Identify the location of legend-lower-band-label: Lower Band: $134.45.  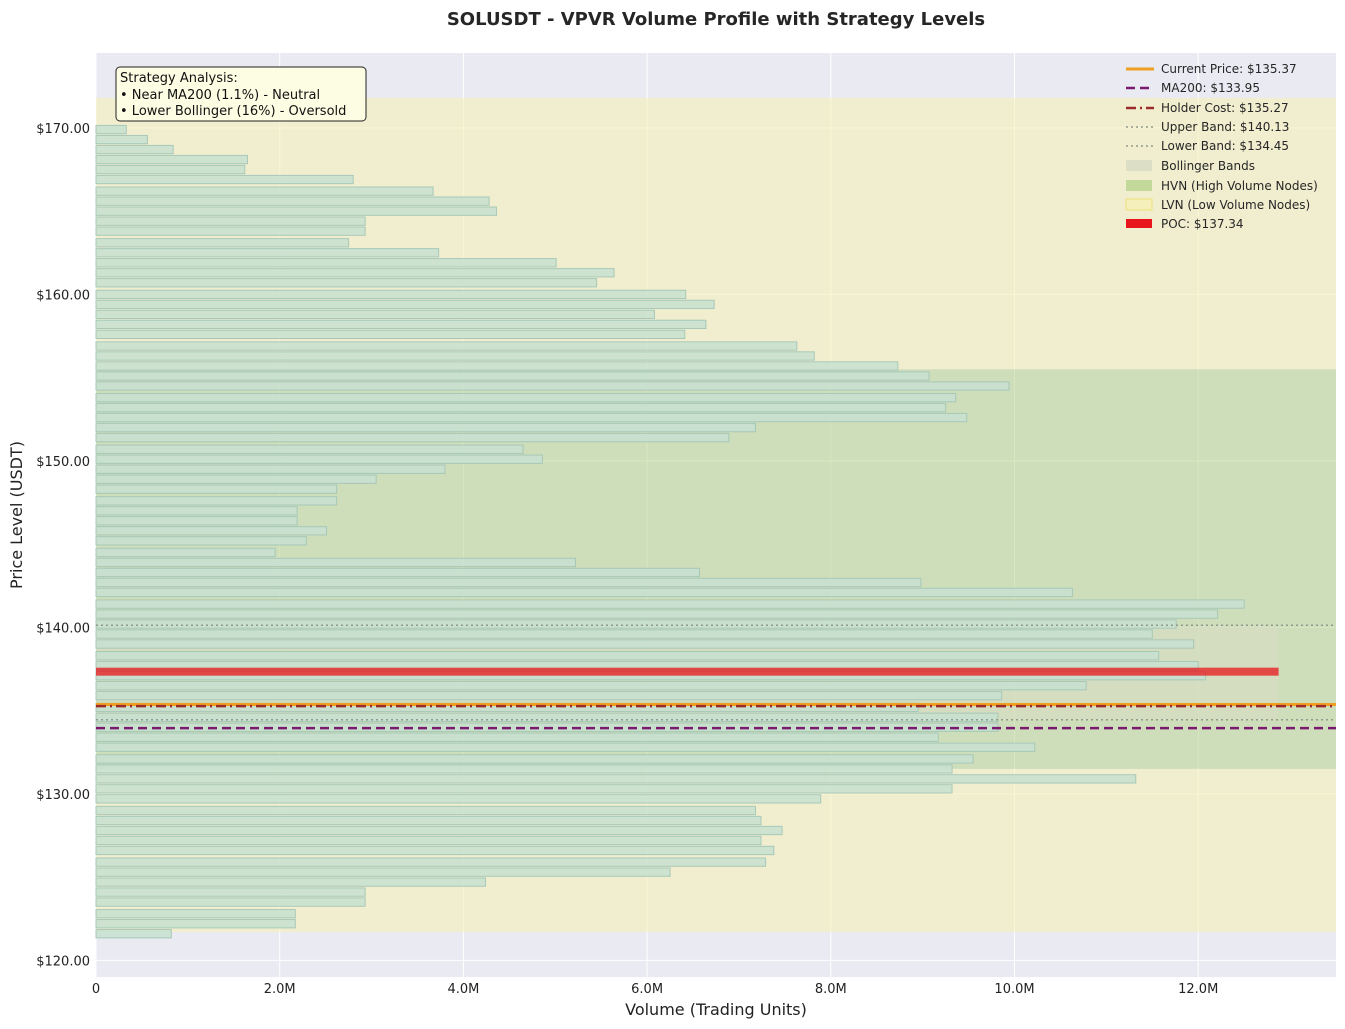
(1225, 146).